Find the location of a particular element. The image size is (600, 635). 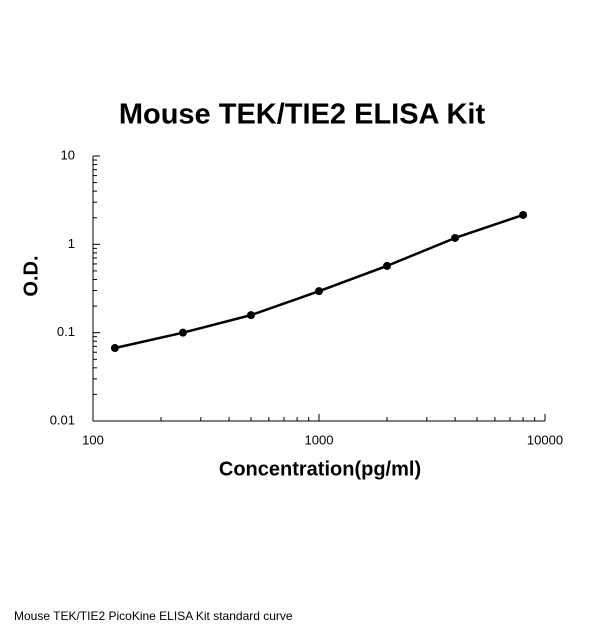

y-tick-label: 10 is located at coordinates (68, 154).